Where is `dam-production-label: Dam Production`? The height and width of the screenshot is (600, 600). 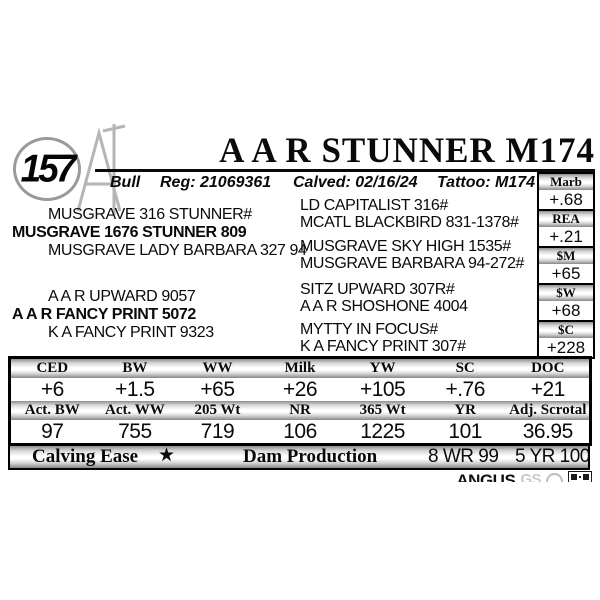
dam-production-label: Dam Production is located at coordinates (310, 456).